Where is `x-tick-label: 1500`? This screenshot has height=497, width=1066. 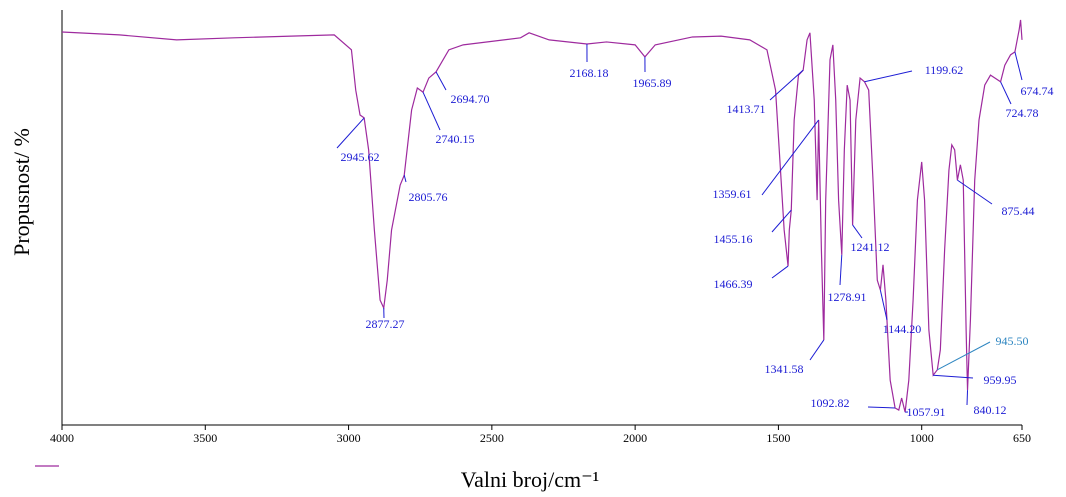
x-tick-label: 1500 is located at coordinates (778, 438).